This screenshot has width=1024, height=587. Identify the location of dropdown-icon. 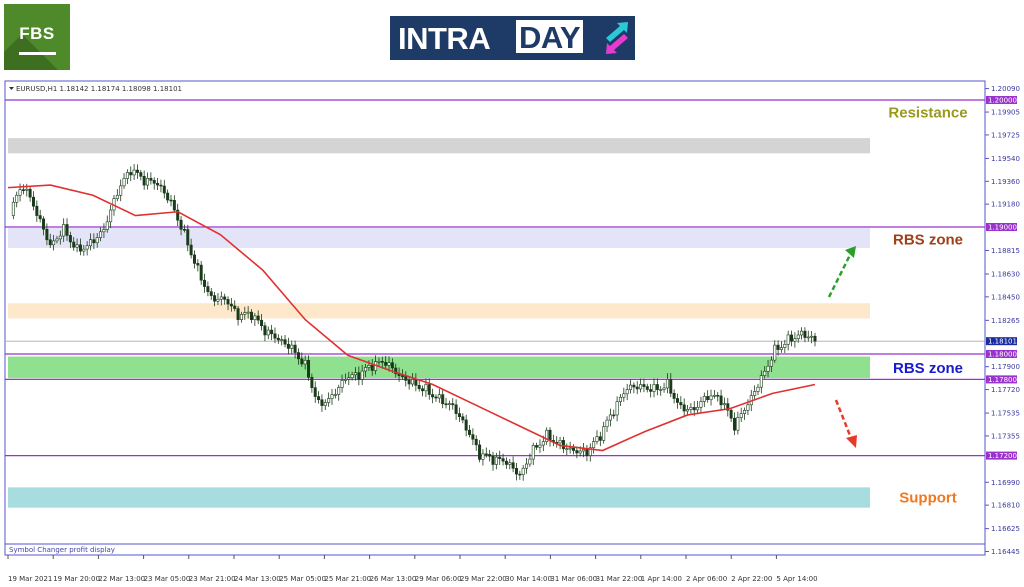
(11, 88).